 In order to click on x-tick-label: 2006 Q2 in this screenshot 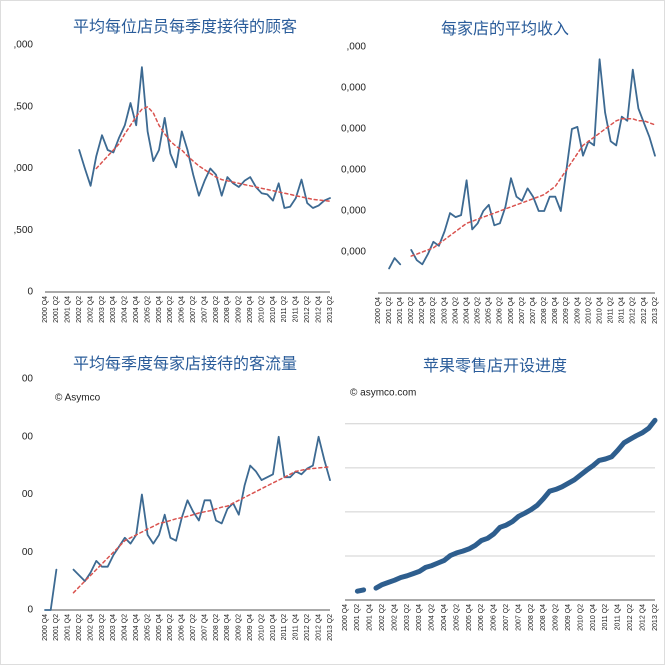, I will do `click(500, 310)`.